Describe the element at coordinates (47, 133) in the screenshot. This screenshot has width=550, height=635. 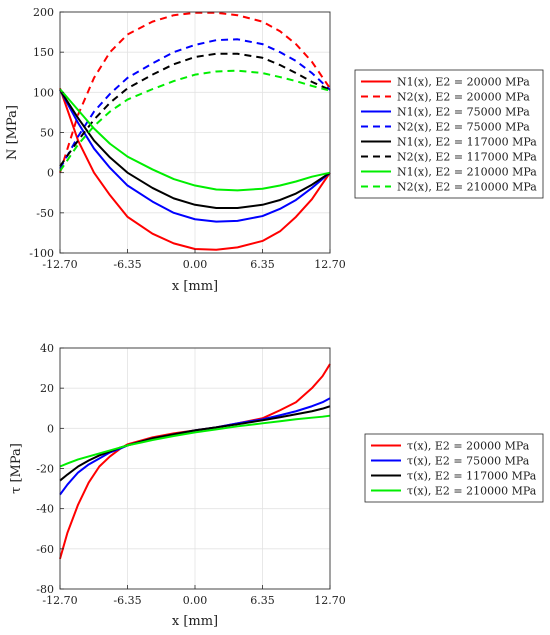
I see `y-tick-label: 50` at that location.